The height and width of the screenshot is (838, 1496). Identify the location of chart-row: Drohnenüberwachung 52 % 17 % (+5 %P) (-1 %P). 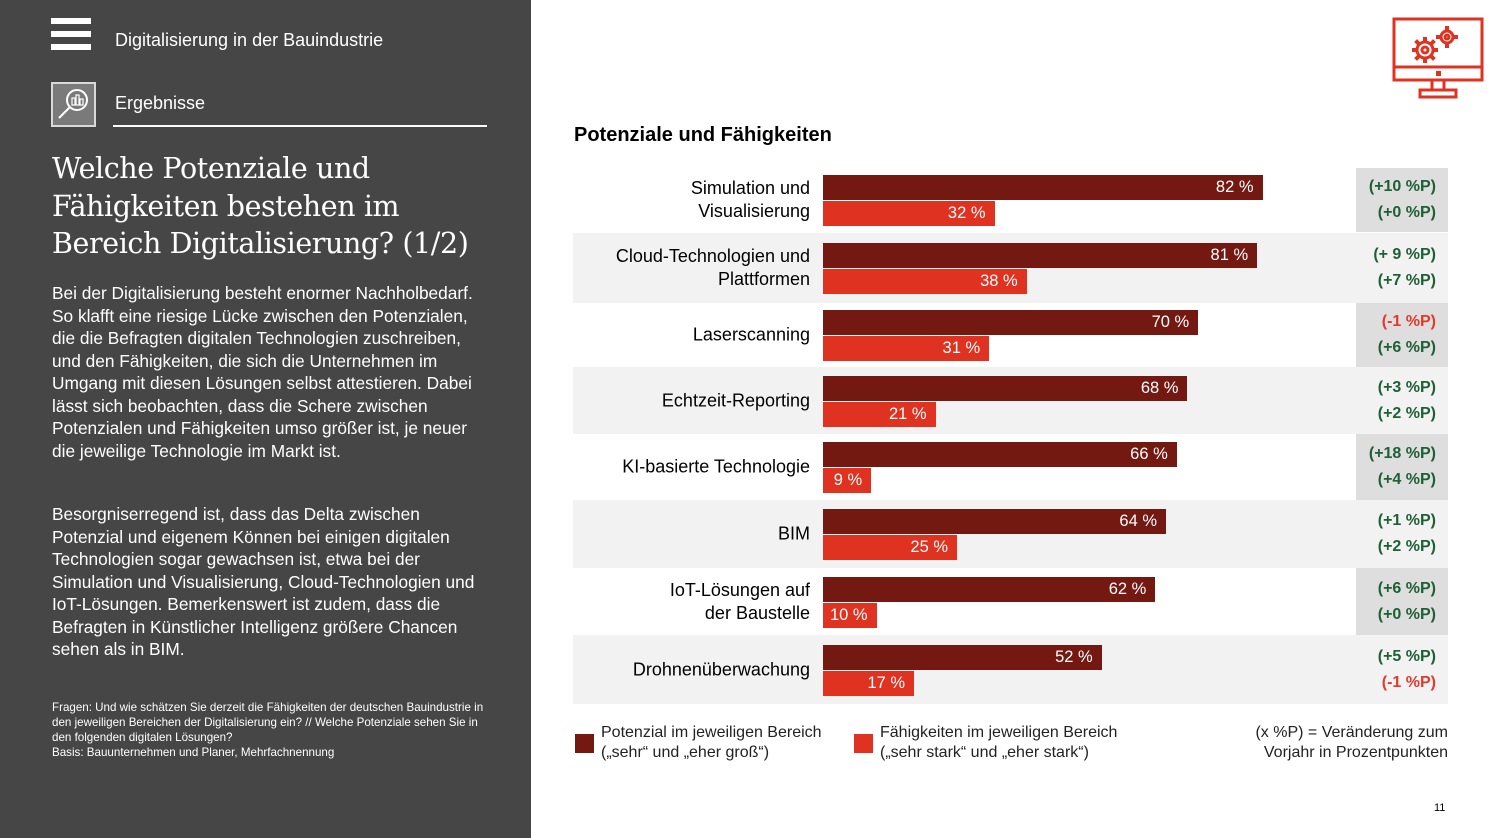
(1010, 669).